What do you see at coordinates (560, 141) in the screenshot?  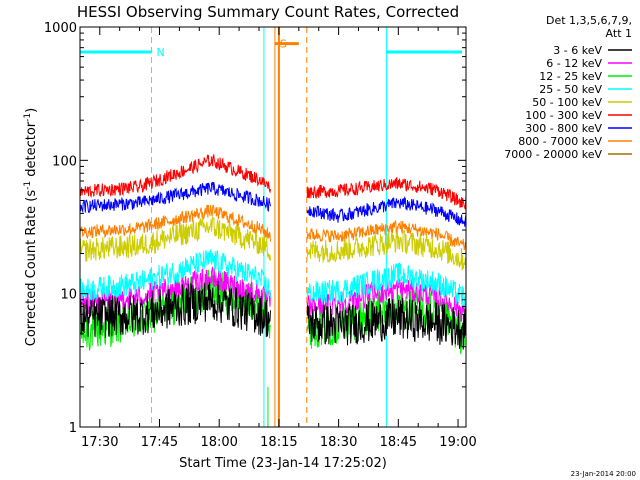 I see `legend-item-label: 800 - 7000 keV` at bounding box center [560, 141].